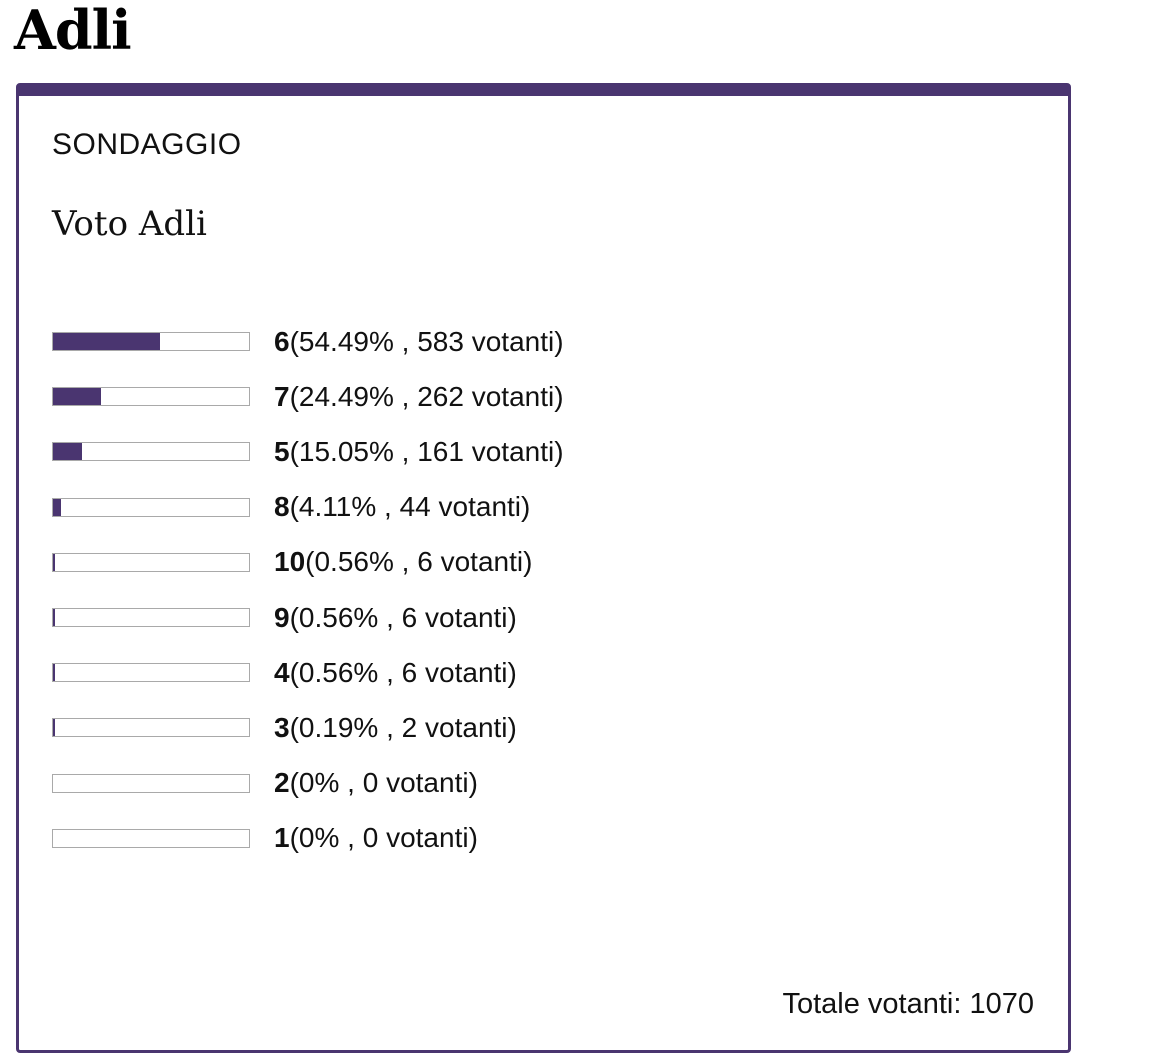  What do you see at coordinates (282, 727) in the screenshot?
I see `poll-option-label: 3` at bounding box center [282, 727].